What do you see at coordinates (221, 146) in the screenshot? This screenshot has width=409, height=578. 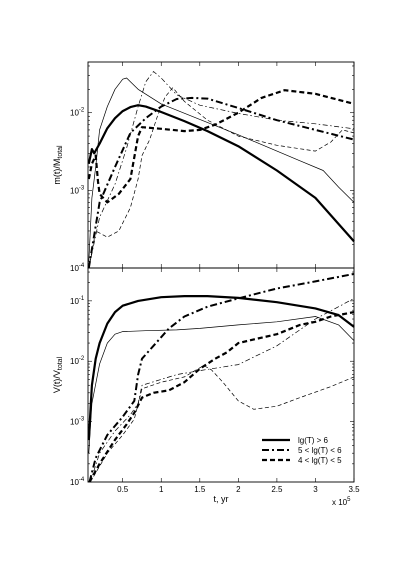 I see `series-m-4-5-thick` at bounding box center [221, 146].